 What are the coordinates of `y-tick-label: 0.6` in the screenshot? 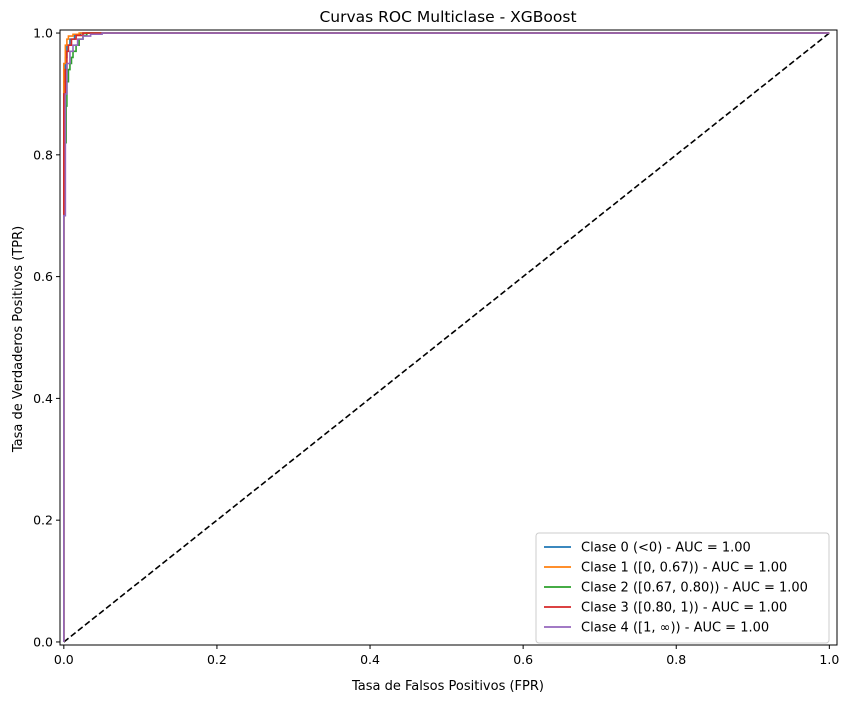 It's located at (43, 276).